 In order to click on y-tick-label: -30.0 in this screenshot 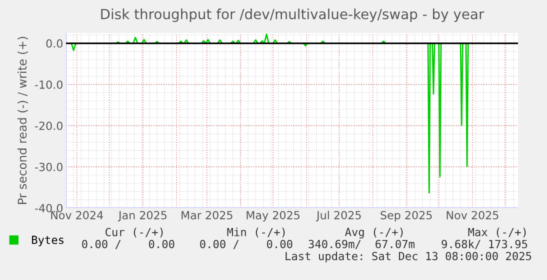, I will do `click(48, 167)`.